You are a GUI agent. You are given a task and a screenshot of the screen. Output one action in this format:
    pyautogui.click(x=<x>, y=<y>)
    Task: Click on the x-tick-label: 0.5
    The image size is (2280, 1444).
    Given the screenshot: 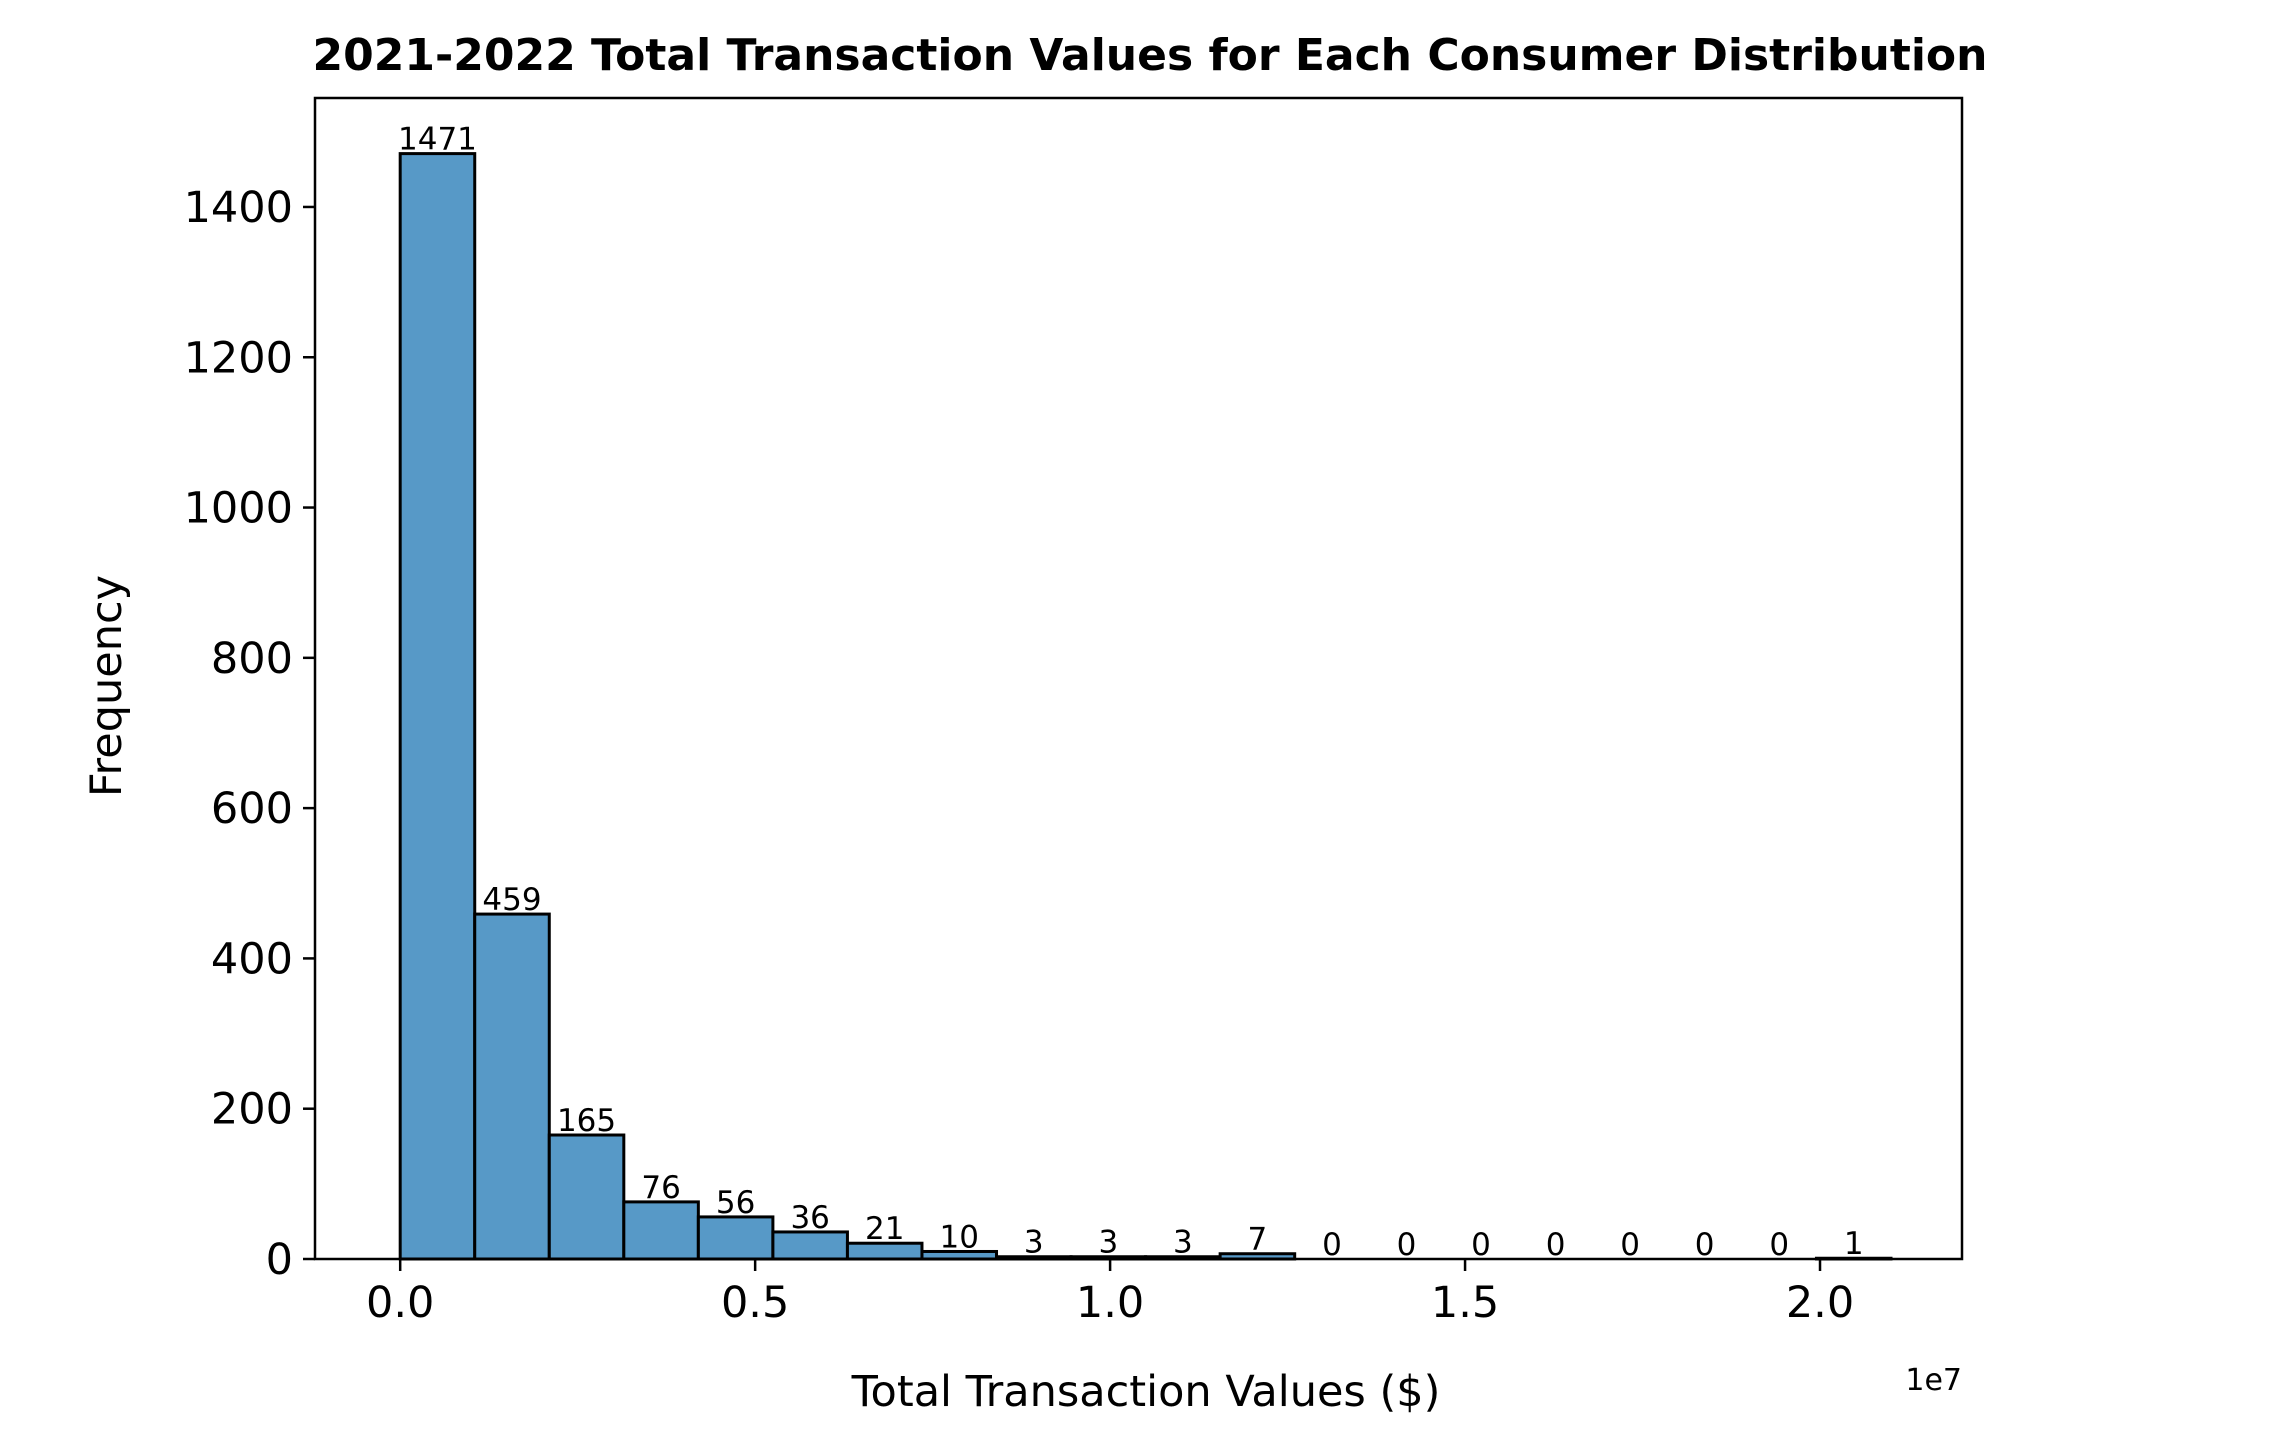 What is the action you would take?
    pyautogui.click(x=755, y=1303)
    